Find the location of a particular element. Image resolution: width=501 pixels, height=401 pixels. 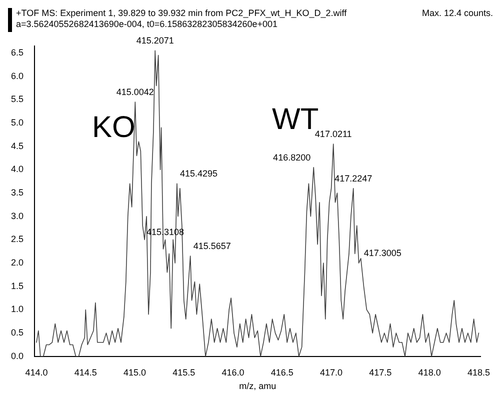

text: a=3.56240552682413690e-004, t0=6.15863282305834260e+001 is located at coordinates (147, 24).